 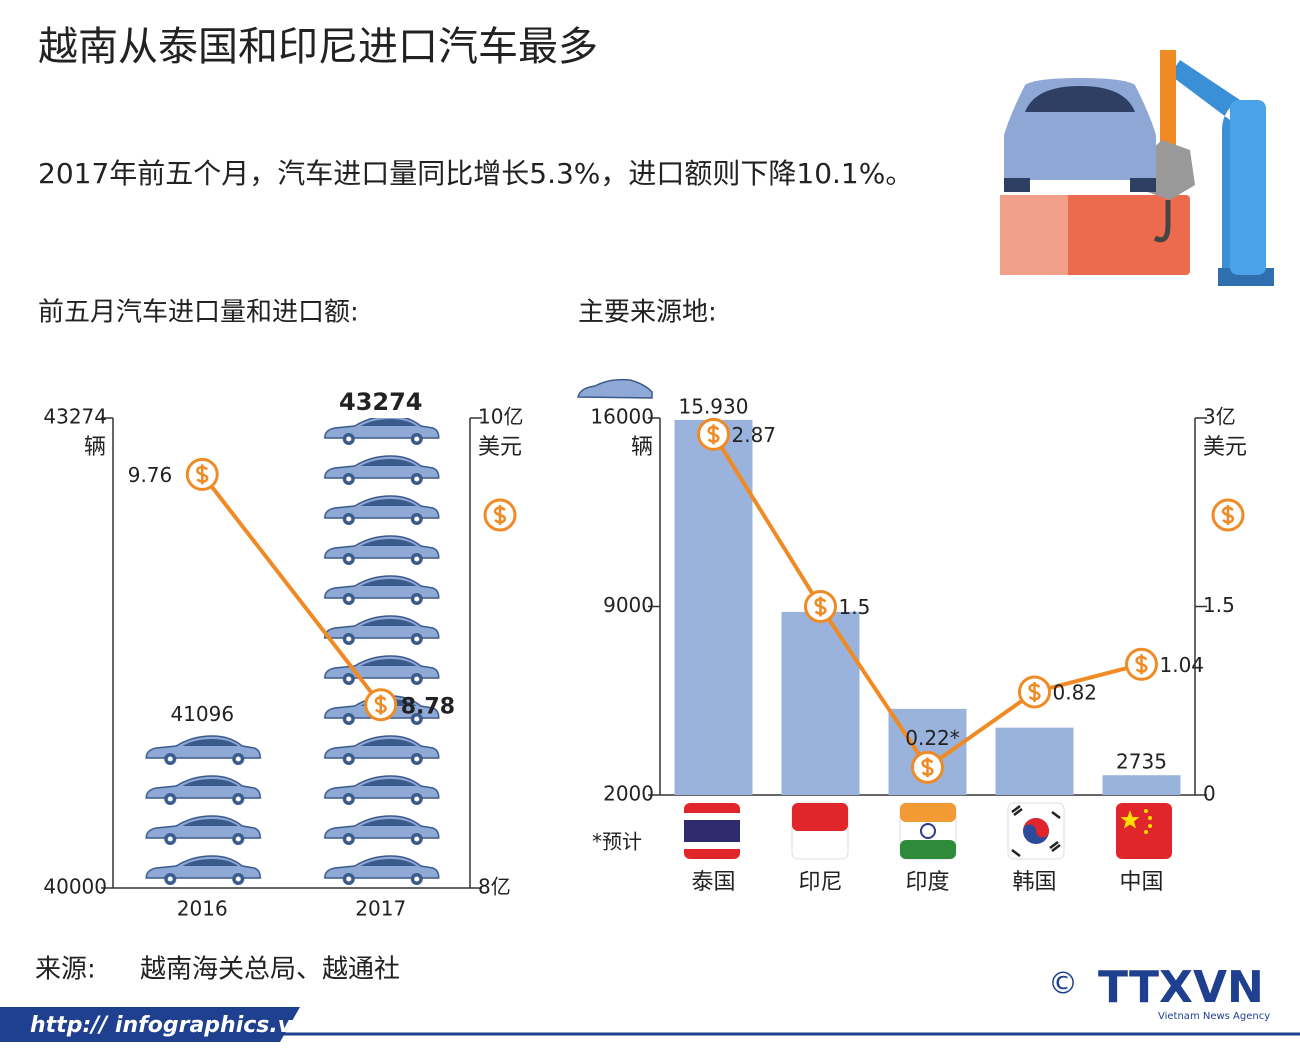 What do you see at coordinates (380, 909) in the screenshot?
I see `x-tick-label: 2017` at bounding box center [380, 909].